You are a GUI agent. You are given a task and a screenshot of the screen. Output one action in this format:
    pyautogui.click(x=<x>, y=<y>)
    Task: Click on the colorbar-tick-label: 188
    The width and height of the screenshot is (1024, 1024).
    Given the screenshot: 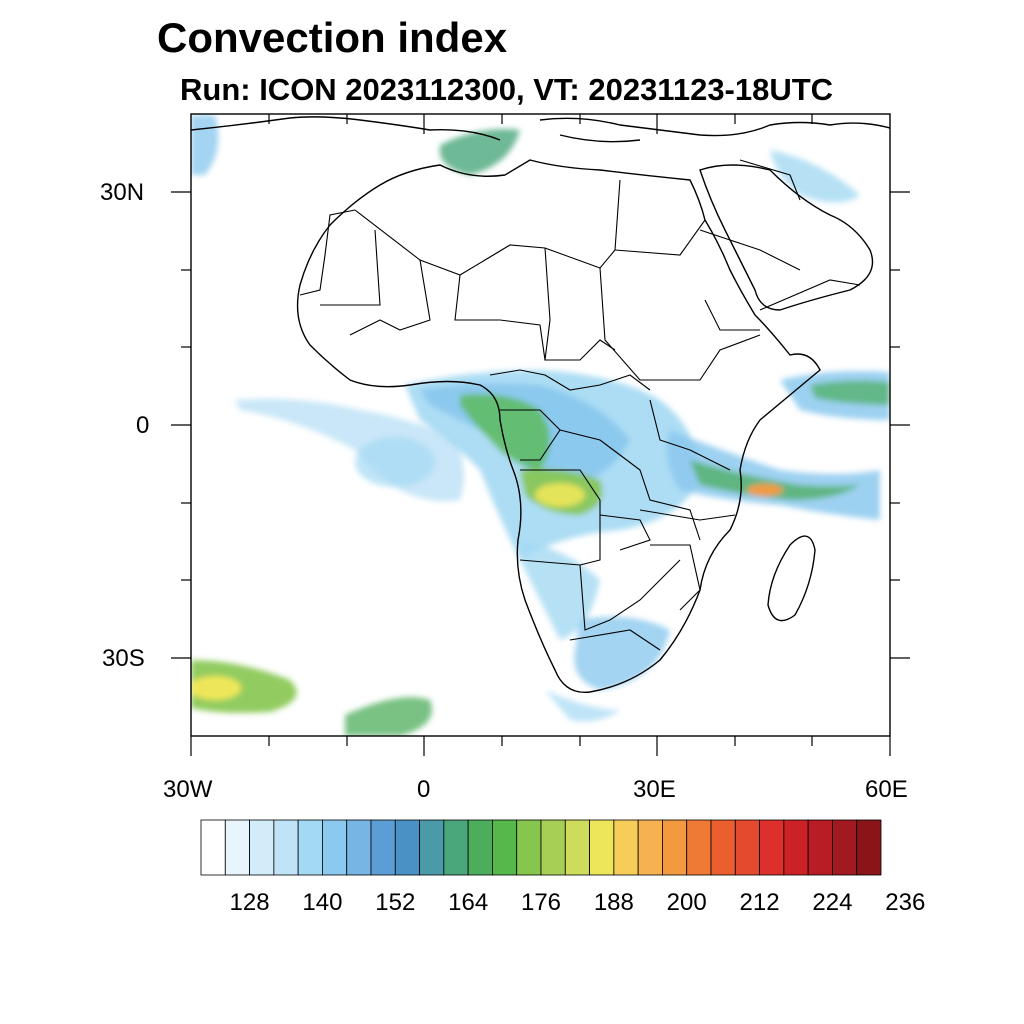 What is the action you would take?
    pyautogui.click(x=613, y=902)
    